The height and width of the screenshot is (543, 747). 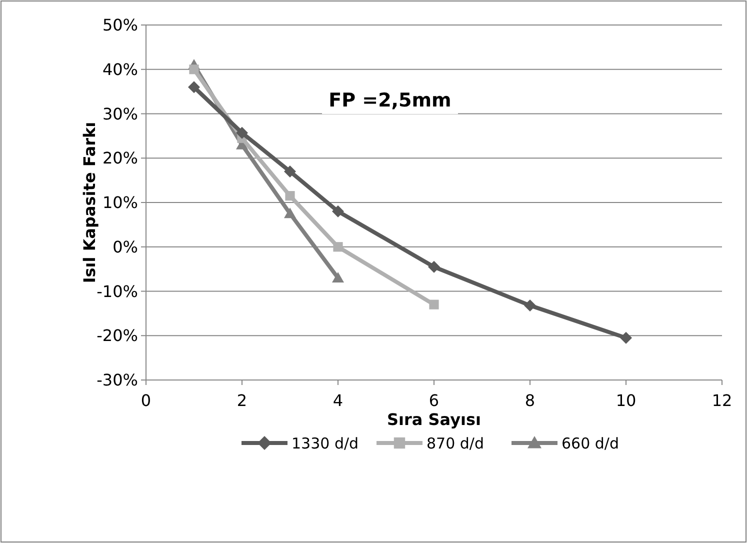 I want to click on x-tick-label: 4, so click(x=338, y=400).